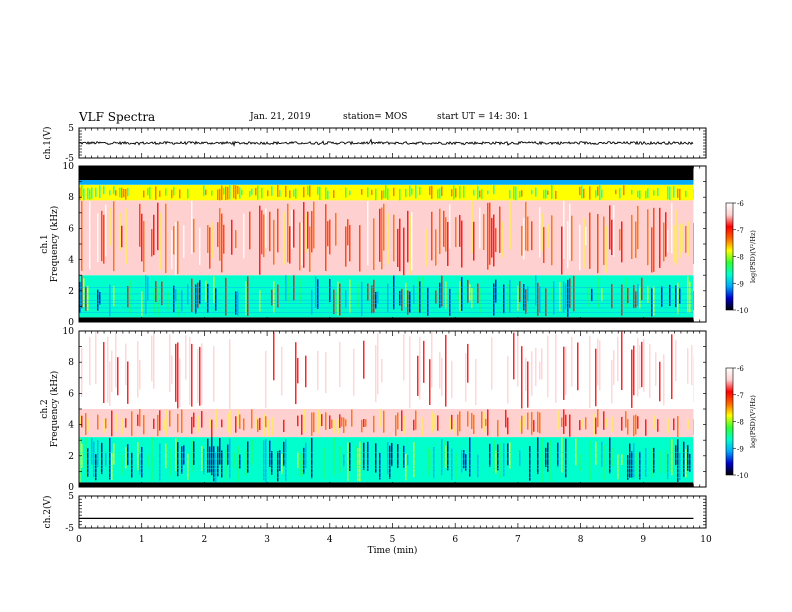  Describe the element at coordinates (581, 540) in the screenshot. I see `x-tick-label: 8` at that location.